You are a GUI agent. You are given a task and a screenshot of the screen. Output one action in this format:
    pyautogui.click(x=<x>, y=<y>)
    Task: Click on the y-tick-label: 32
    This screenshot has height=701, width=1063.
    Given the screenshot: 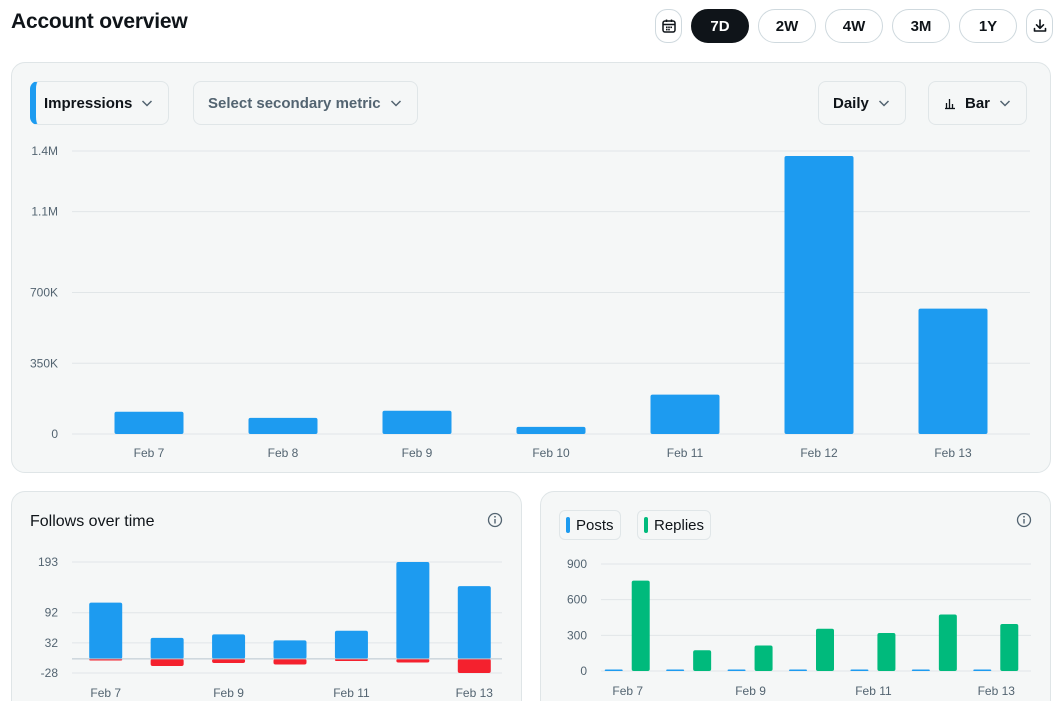 What is the action you would take?
    pyautogui.click(x=52, y=643)
    